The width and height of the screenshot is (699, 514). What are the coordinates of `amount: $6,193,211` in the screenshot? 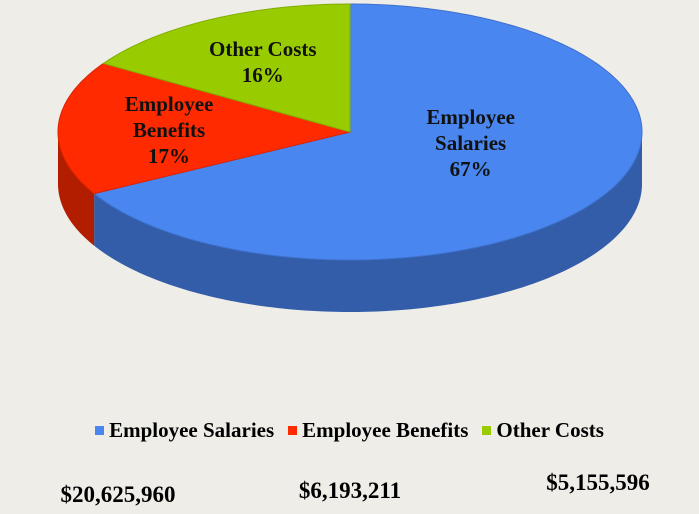 It's located at (350, 490).